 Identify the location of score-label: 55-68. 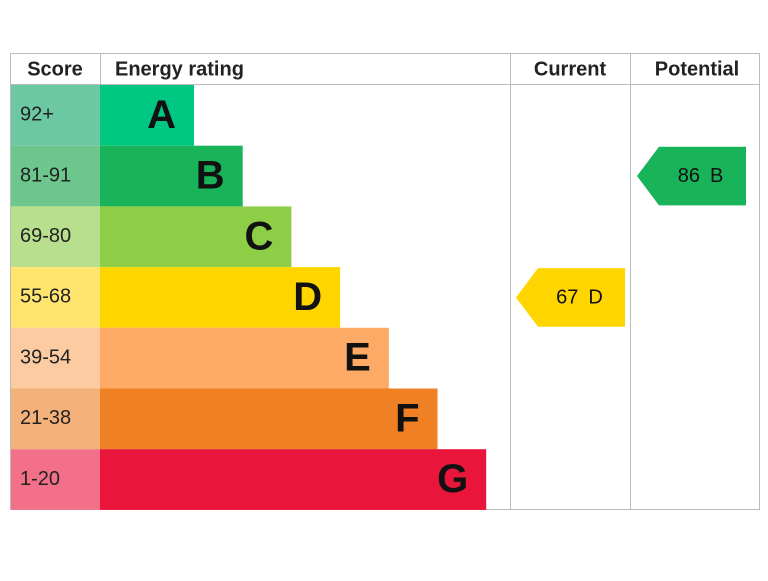
(45, 297).